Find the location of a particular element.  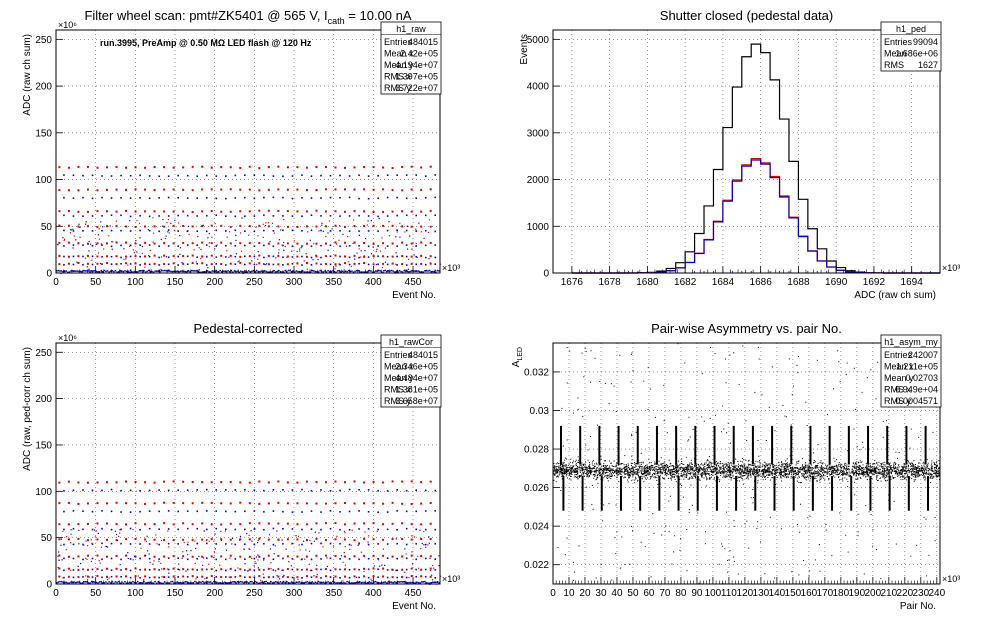

x-tick-label: 450 is located at coordinates (413, 282).